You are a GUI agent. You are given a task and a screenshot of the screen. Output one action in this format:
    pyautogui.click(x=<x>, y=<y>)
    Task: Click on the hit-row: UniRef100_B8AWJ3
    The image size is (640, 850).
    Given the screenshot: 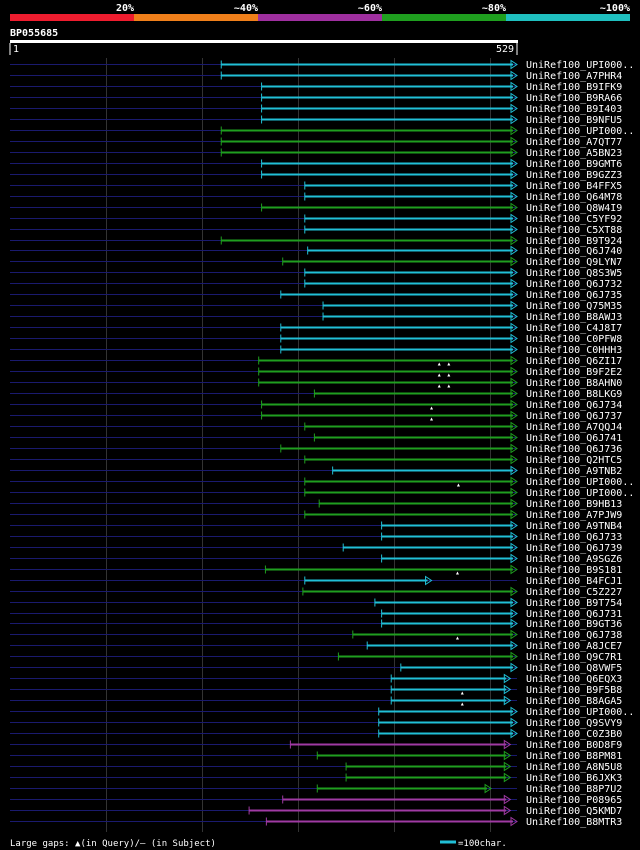 What is the action you would take?
    pyautogui.click(x=316, y=317)
    